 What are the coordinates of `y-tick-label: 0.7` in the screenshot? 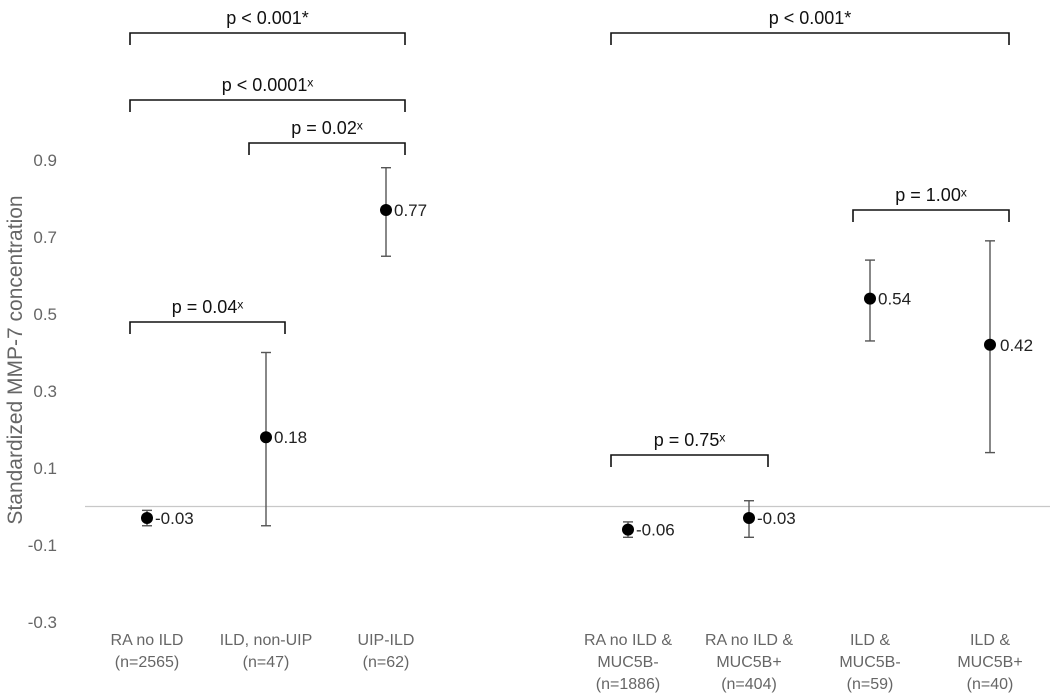 It's located at (45, 237).